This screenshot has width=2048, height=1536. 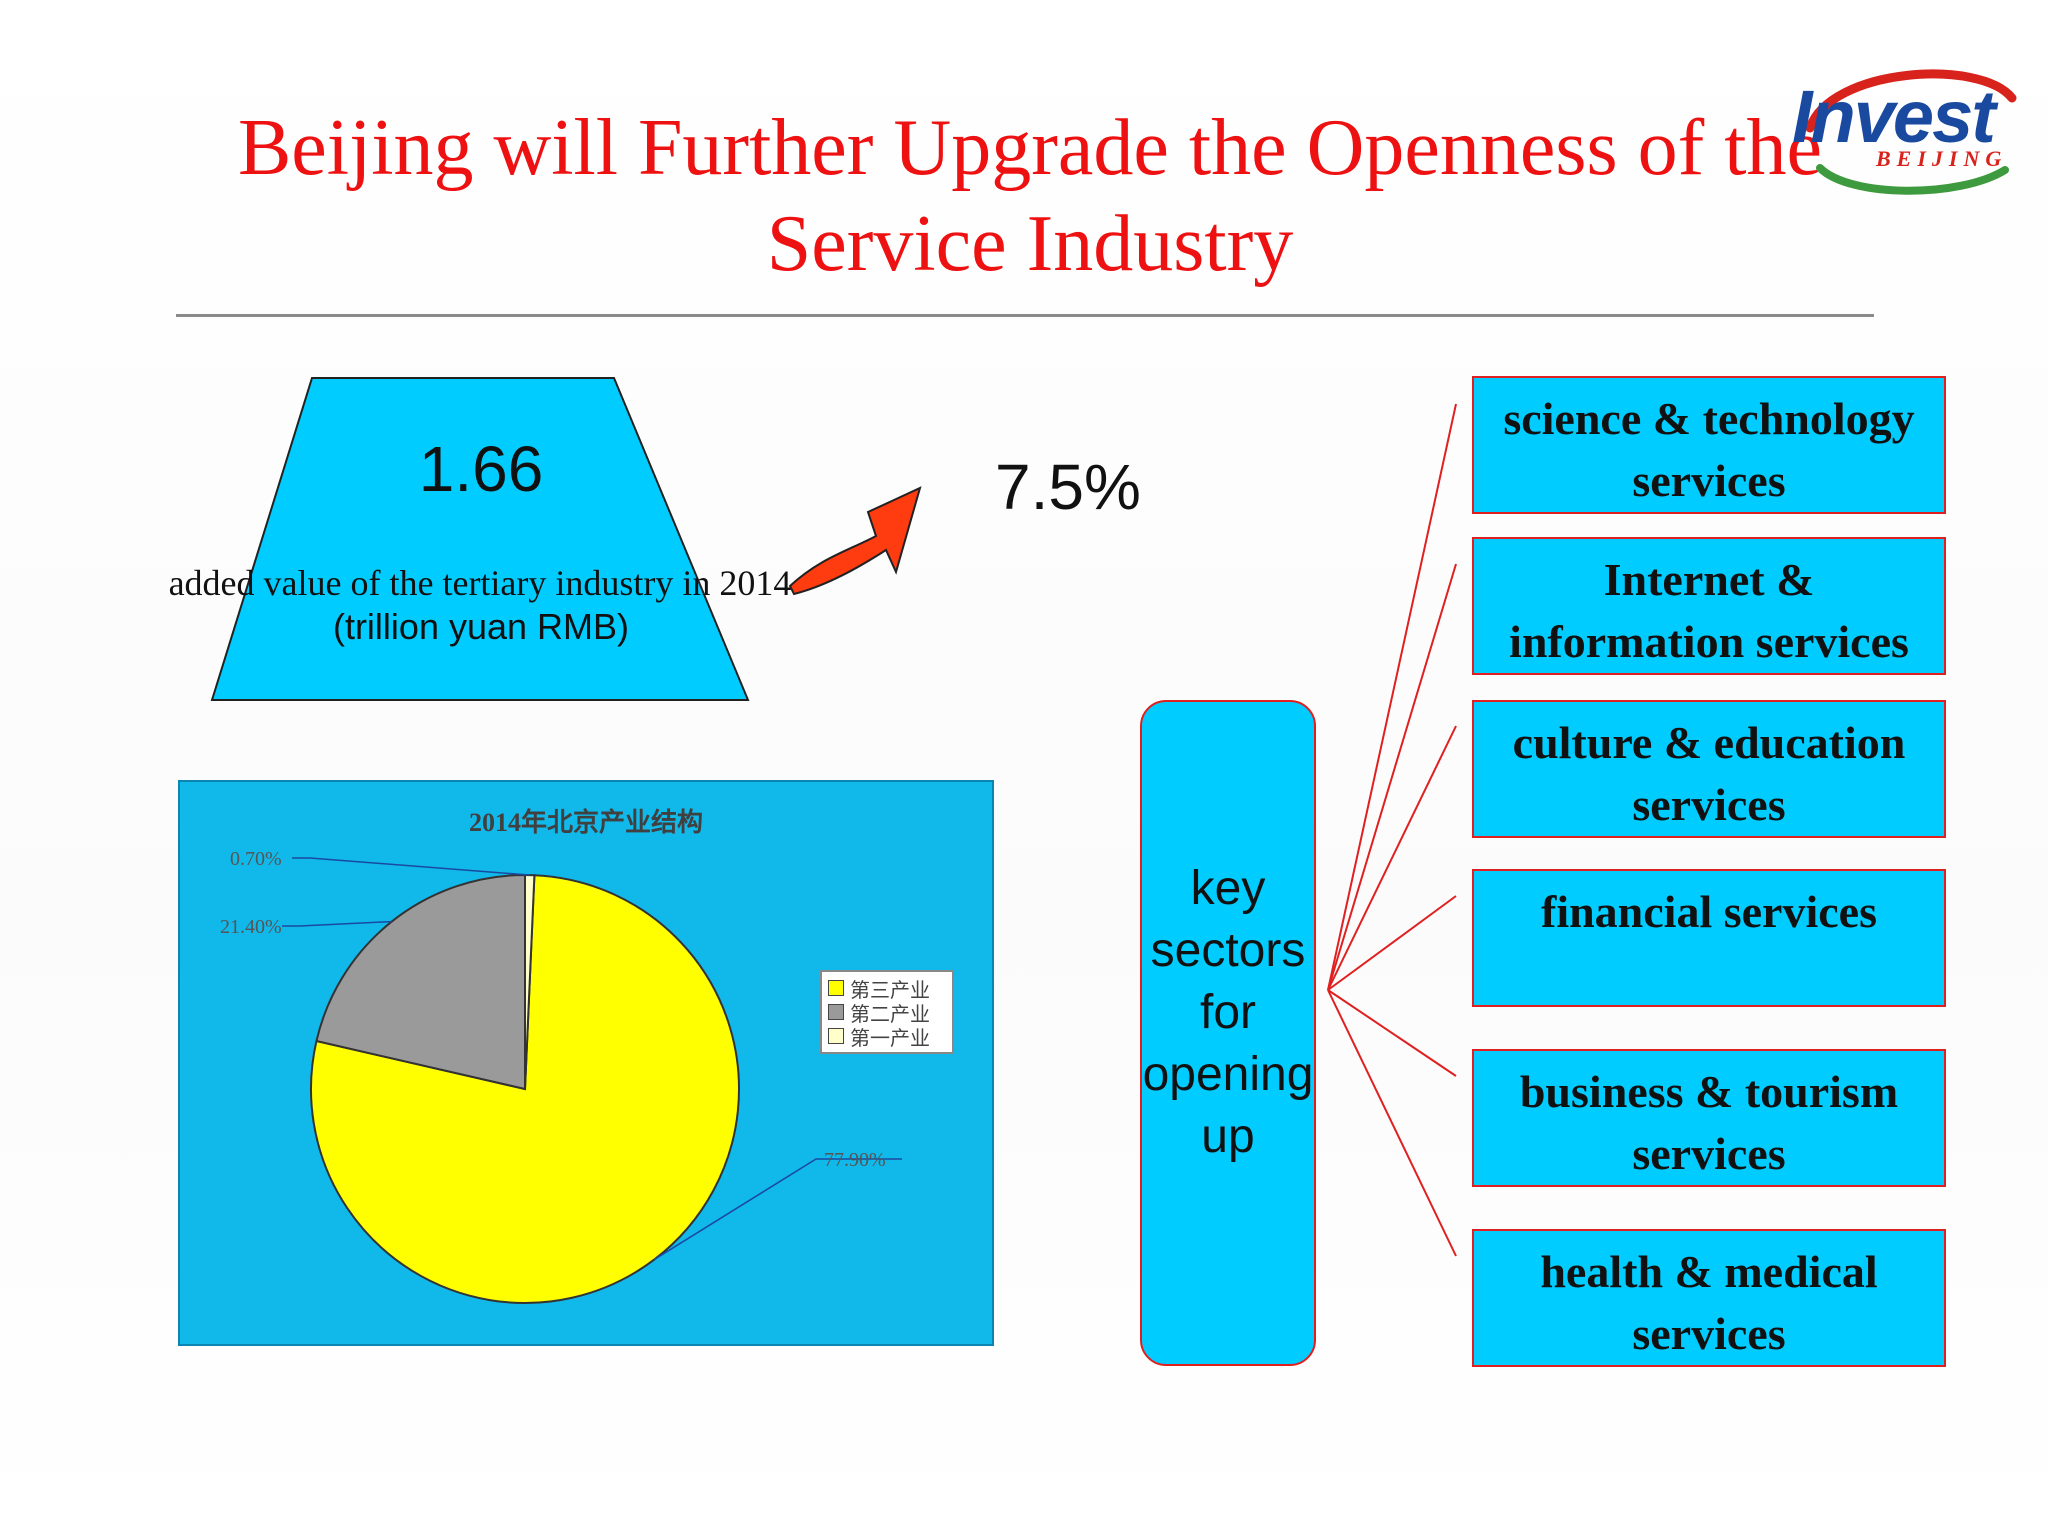 I want to click on logo-subtitle: BEIJING, so click(x=1942, y=158).